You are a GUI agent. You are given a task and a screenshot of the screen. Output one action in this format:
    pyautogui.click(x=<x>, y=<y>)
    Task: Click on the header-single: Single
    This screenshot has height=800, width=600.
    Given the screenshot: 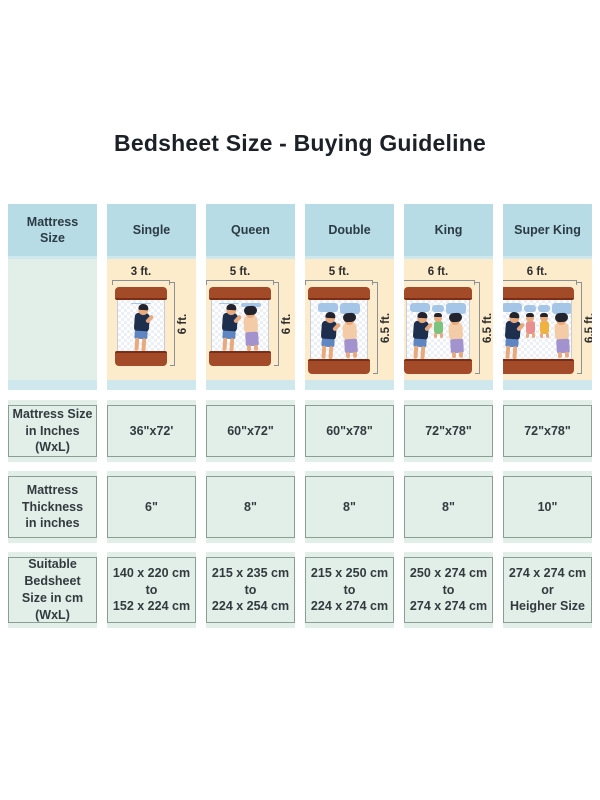 What is the action you would take?
    pyautogui.click(x=151, y=230)
    